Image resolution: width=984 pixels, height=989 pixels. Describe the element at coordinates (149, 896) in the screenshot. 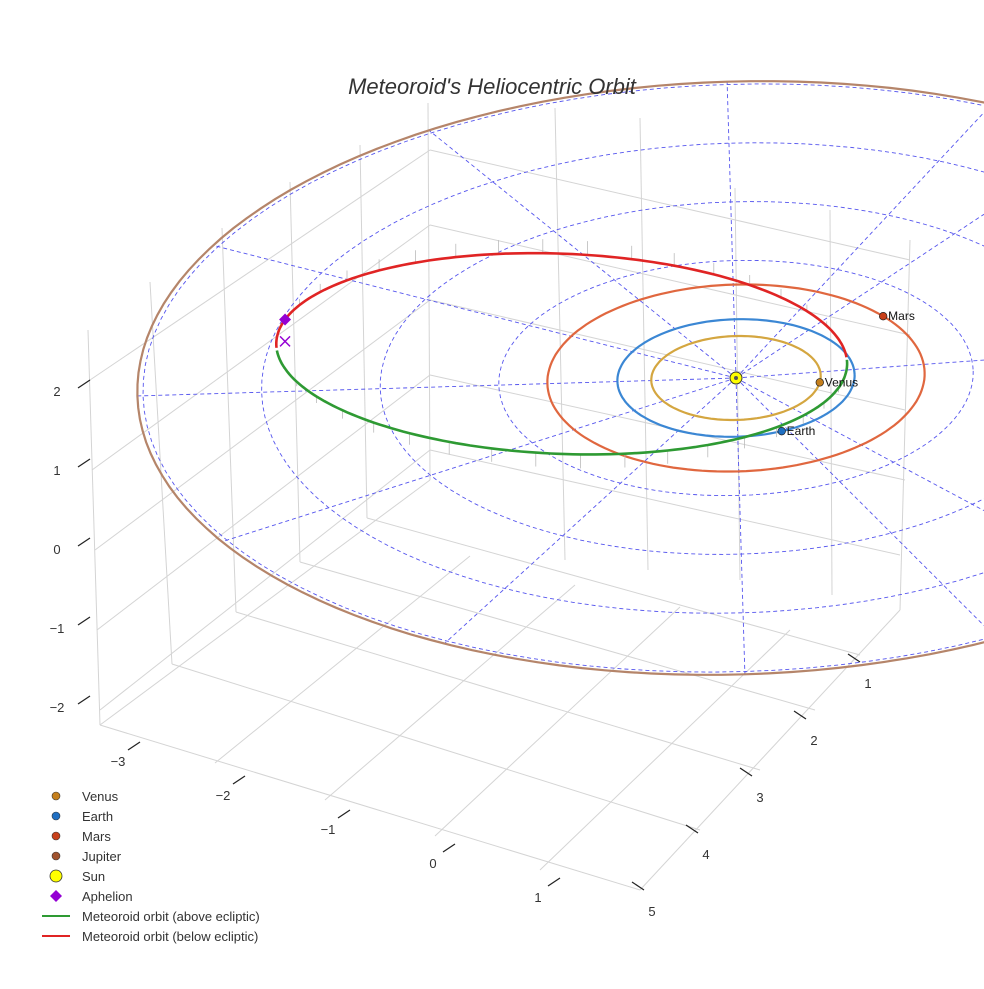

I see `legend-item-aphelion: Aphelion` at that location.